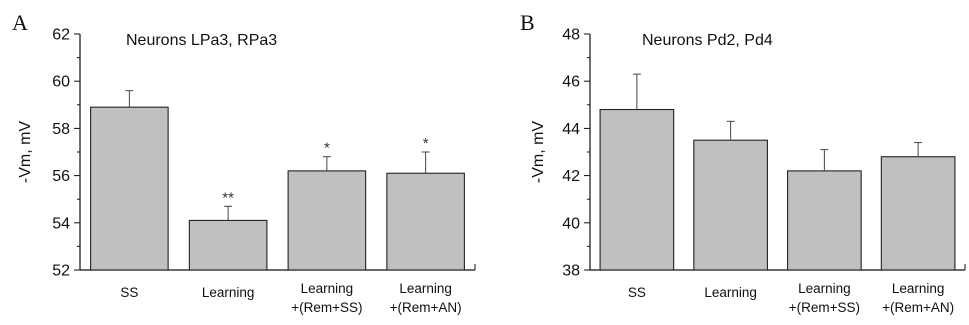 This screenshot has height=325, width=969. What do you see at coordinates (61, 129) in the screenshot?
I see `y-tick-label: 58` at bounding box center [61, 129].